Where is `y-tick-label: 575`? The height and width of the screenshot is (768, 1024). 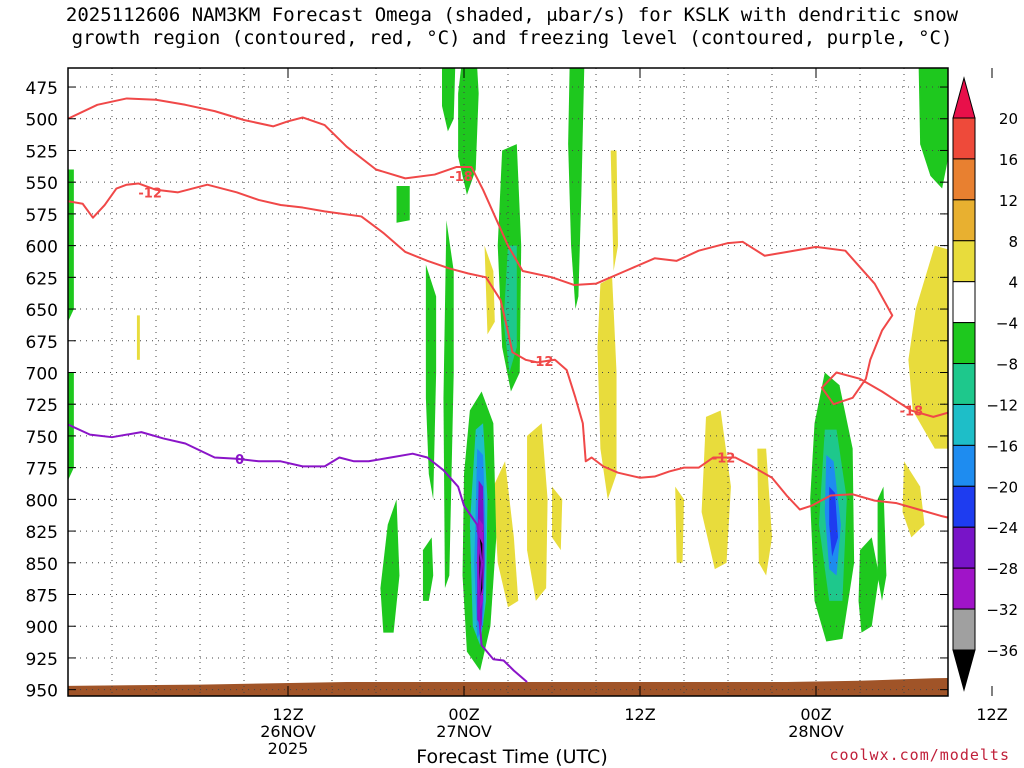 y-tick-label: 575 is located at coordinates (42, 216).